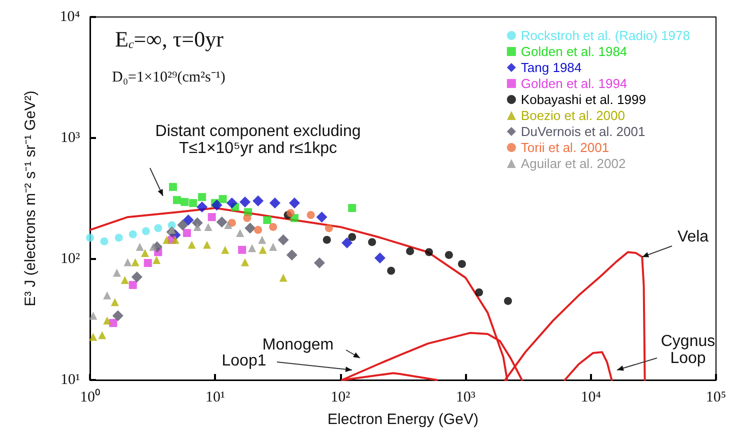 The height and width of the screenshot is (445, 735). I want to click on annotation: Distant component excluding T≤1×10⁵yr and r≤1kpc, so click(258, 140).